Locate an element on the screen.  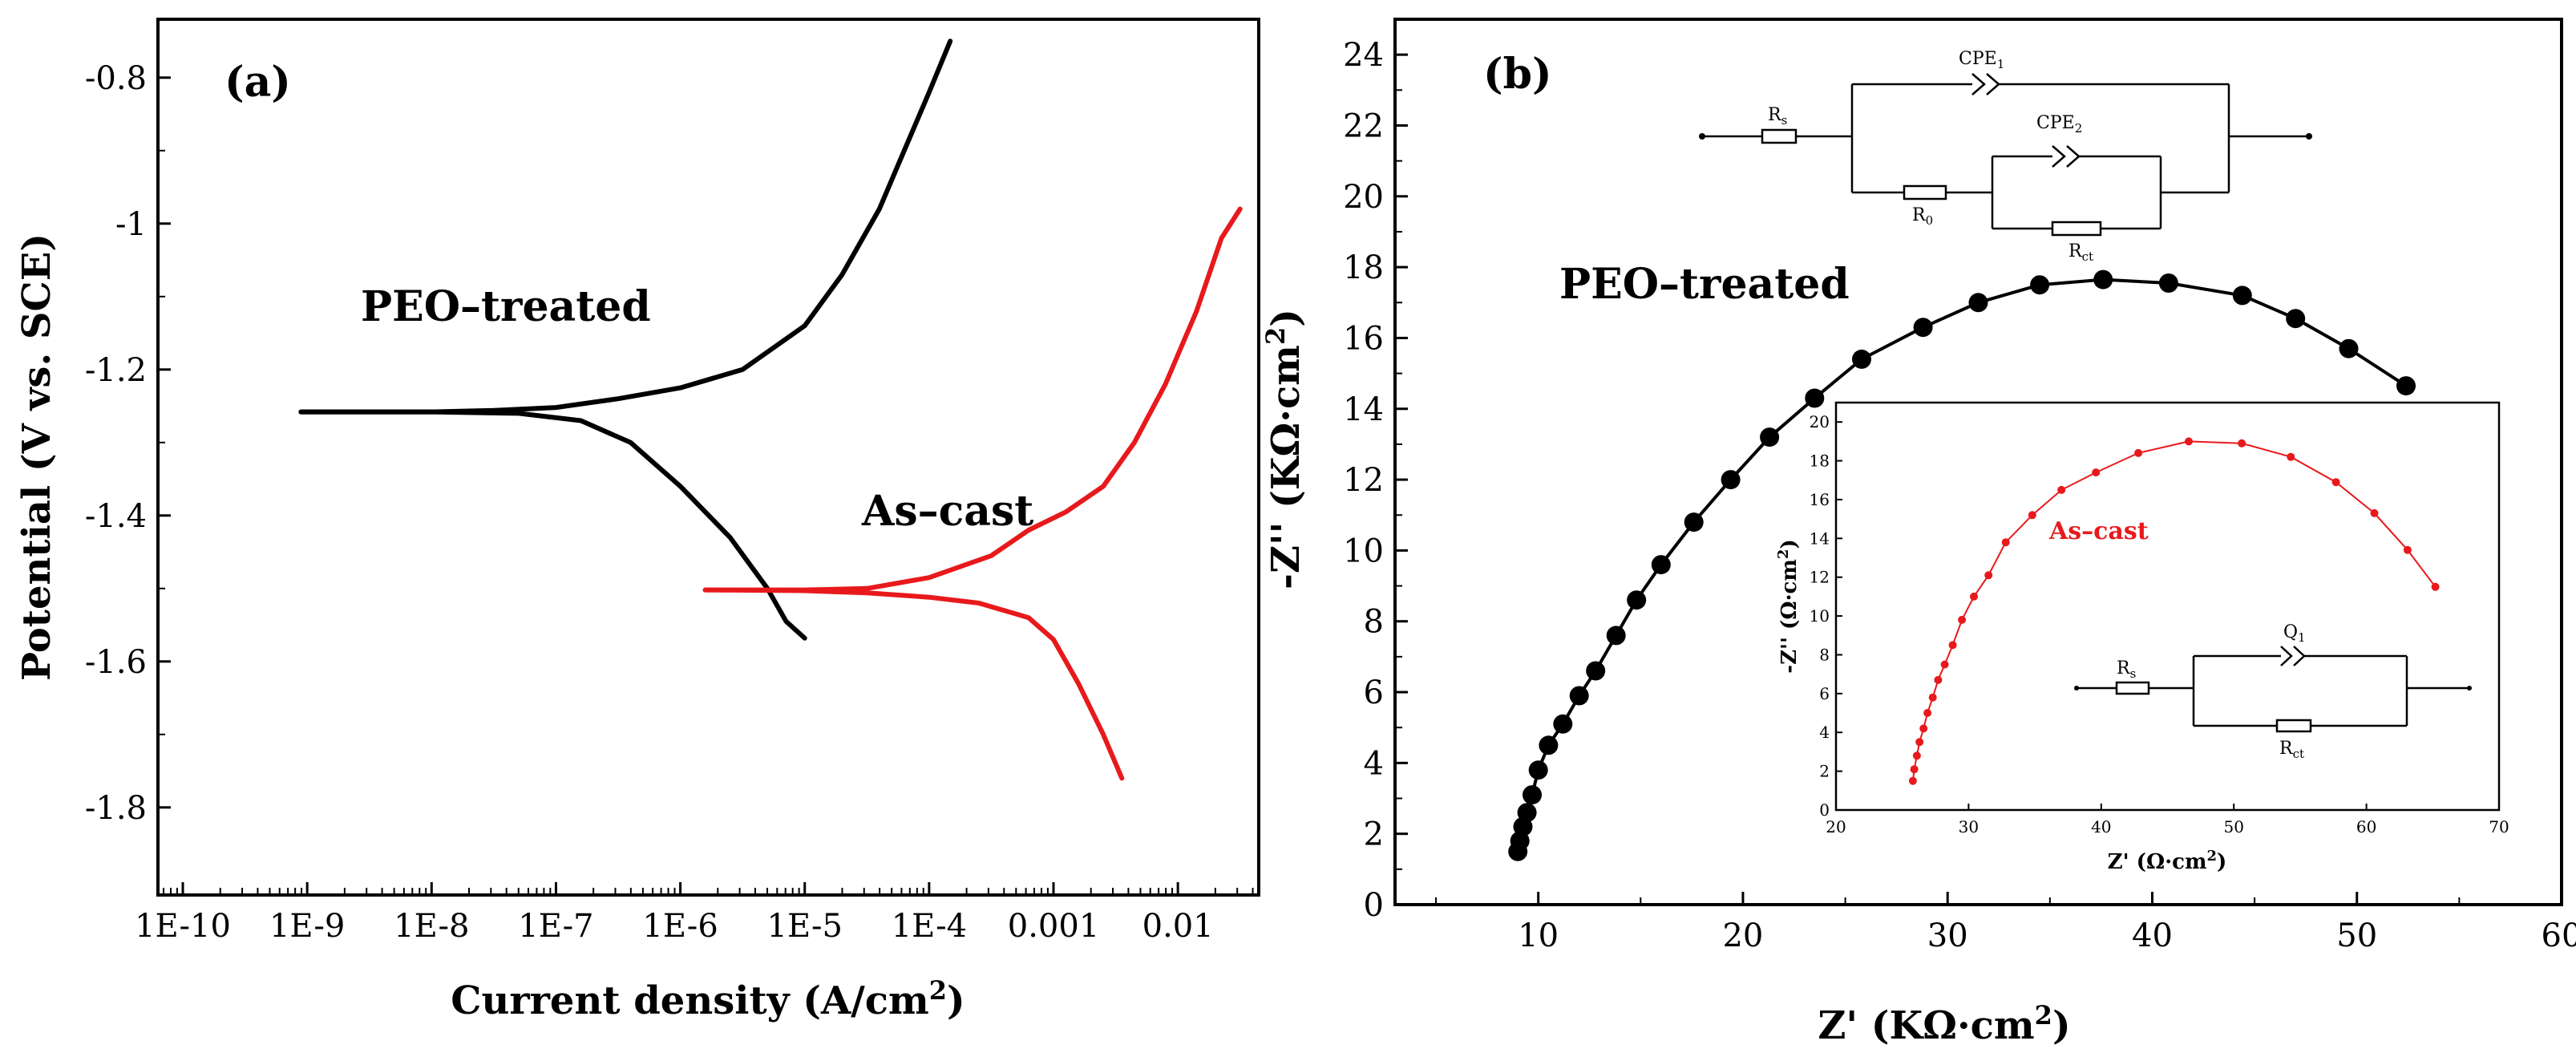
panel-b-x-tick-label: 40 is located at coordinates (2152, 936).